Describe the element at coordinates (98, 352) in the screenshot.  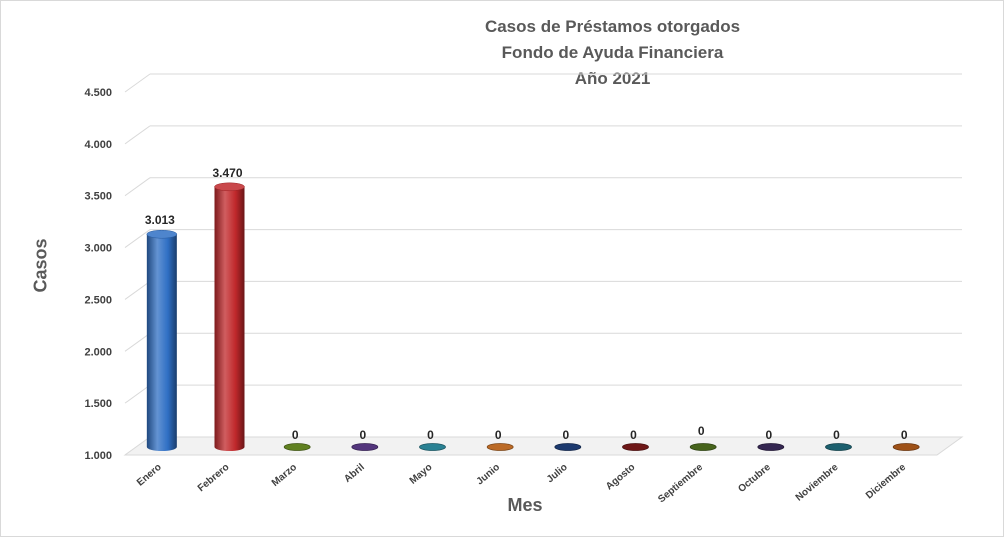
I see `y-tick-label: 2.000` at that location.